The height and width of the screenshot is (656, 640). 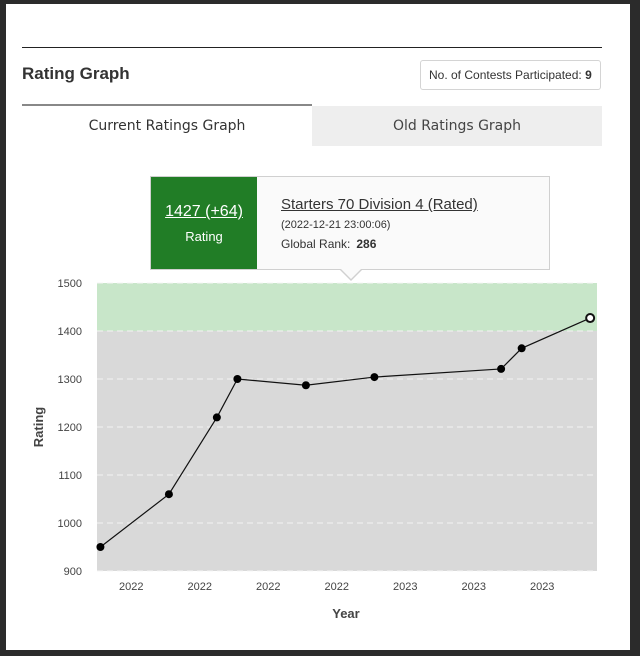 I want to click on y-tick-label: 900, so click(x=73, y=572).